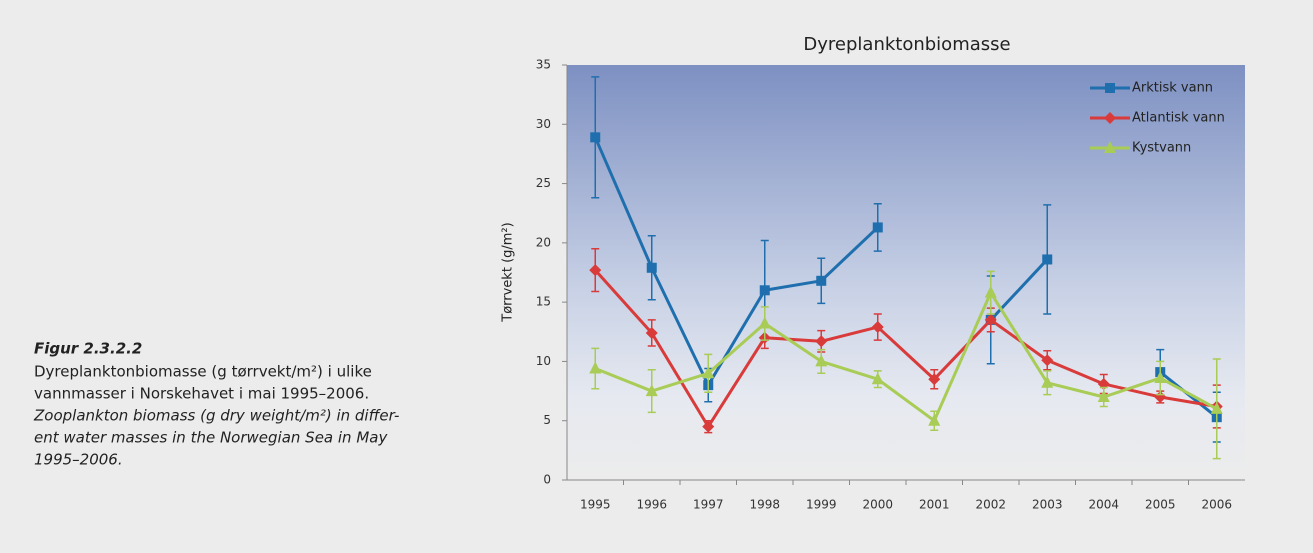 This screenshot has height=553, width=1313. What do you see at coordinates (651, 505) in the screenshot?
I see `x-tick-label: 1996` at bounding box center [651, 505].